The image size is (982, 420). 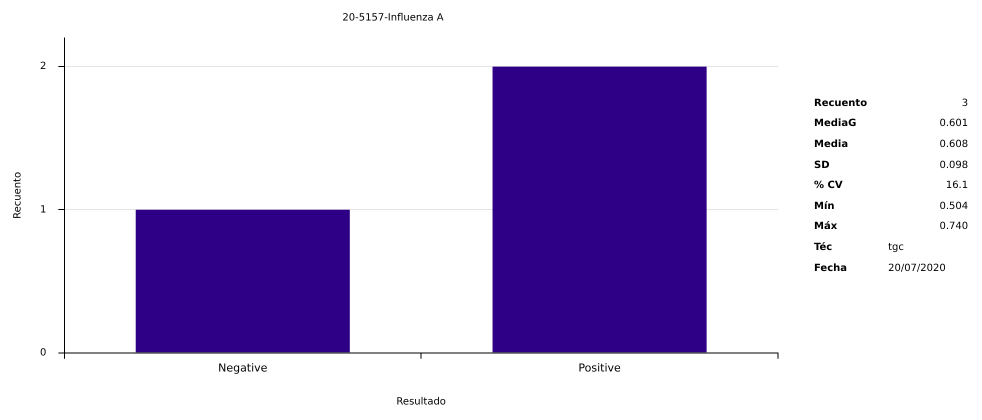 I want to click on text: 0.740, so click(x=954, y=227).